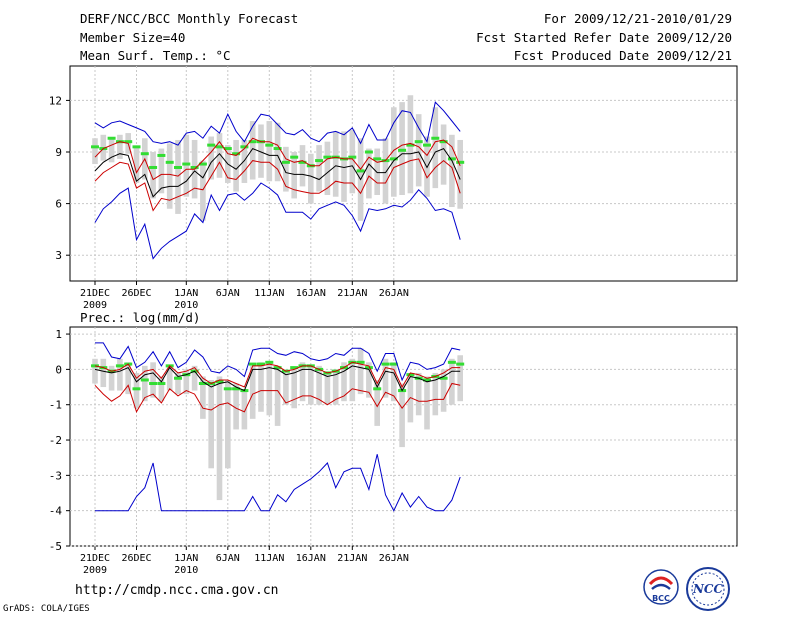 This screenshot has width=800, height=618. I want to click on y-tick-label: 12, so click(55, 100).